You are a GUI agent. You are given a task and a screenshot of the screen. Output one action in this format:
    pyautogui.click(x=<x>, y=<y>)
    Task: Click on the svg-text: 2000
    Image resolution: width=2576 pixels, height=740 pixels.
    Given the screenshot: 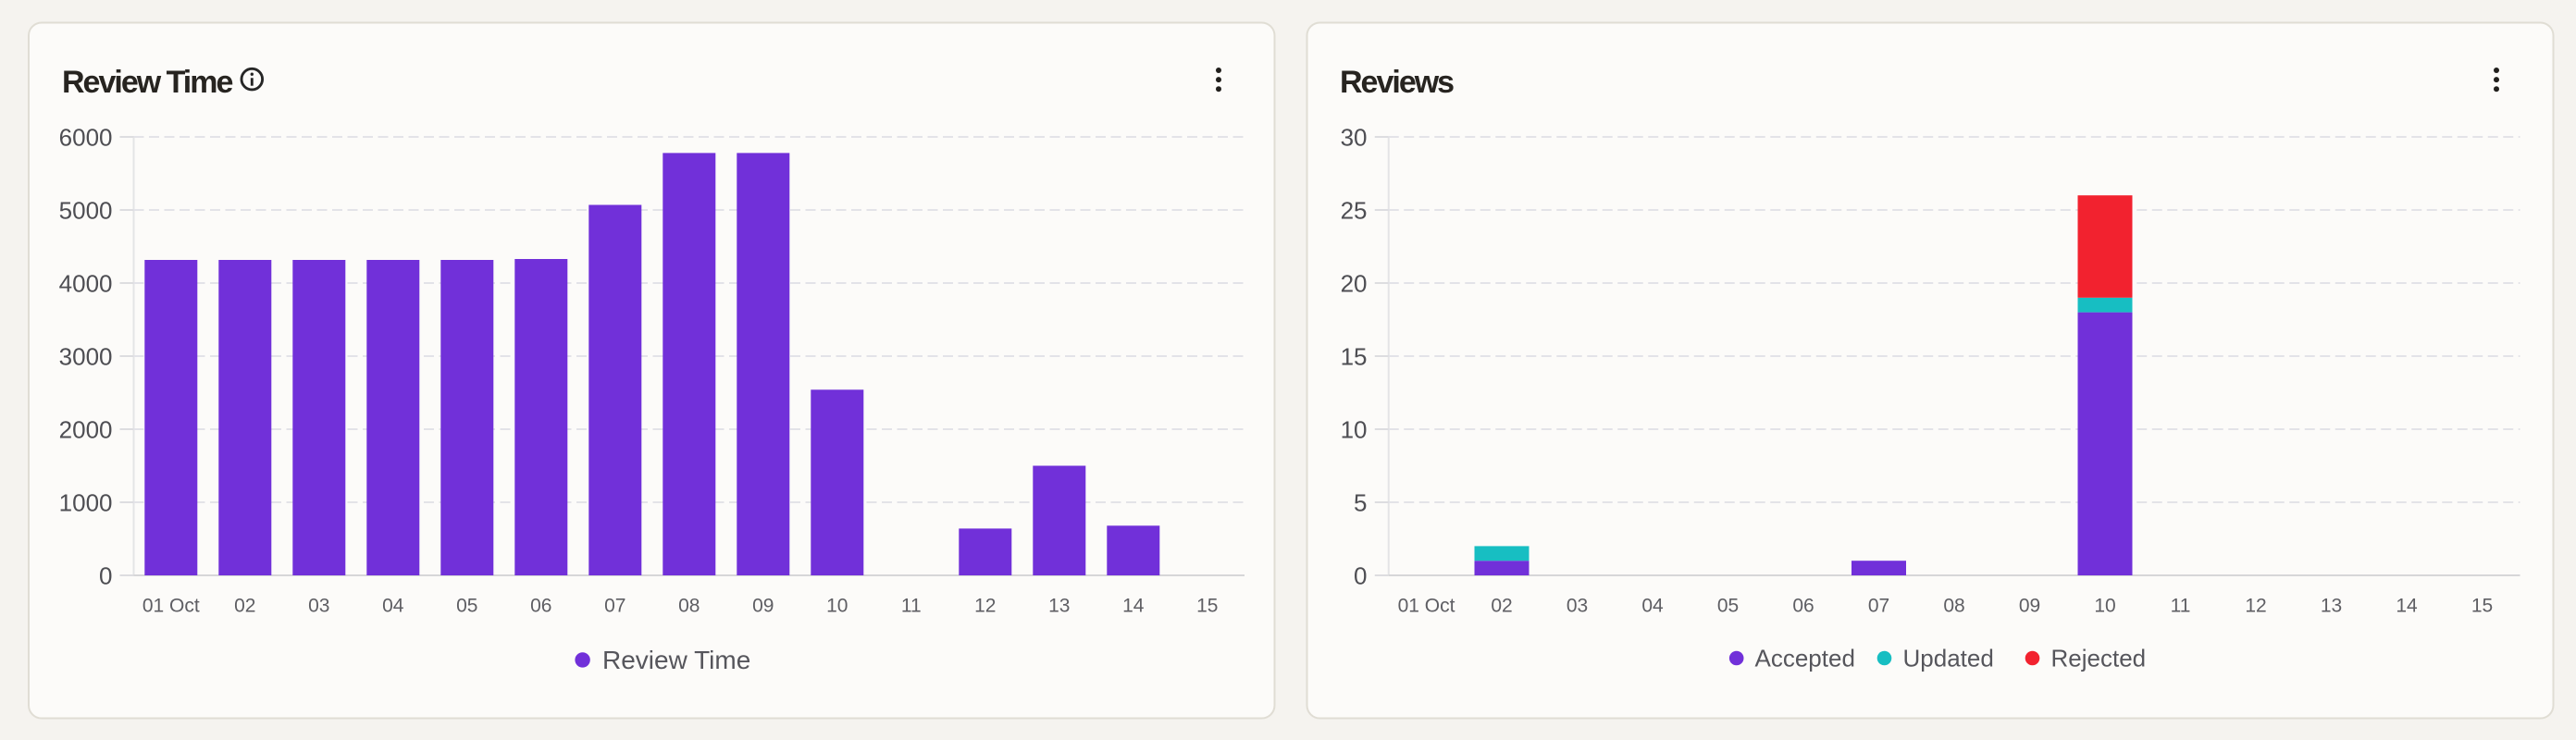 What is the action you would take?
    pyautogui.click(x=86, y=430)
    